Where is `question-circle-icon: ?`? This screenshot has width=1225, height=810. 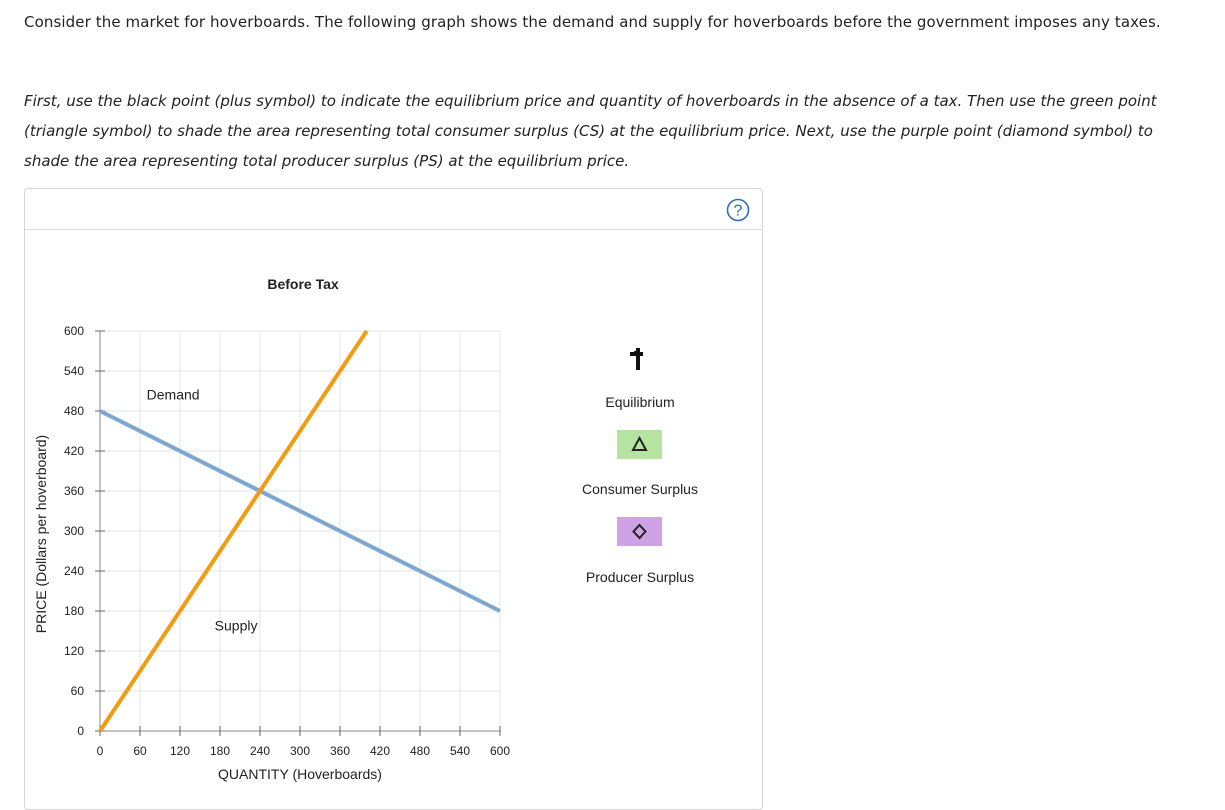 question-circle-icon: ? is located at coordinates (738, 210).